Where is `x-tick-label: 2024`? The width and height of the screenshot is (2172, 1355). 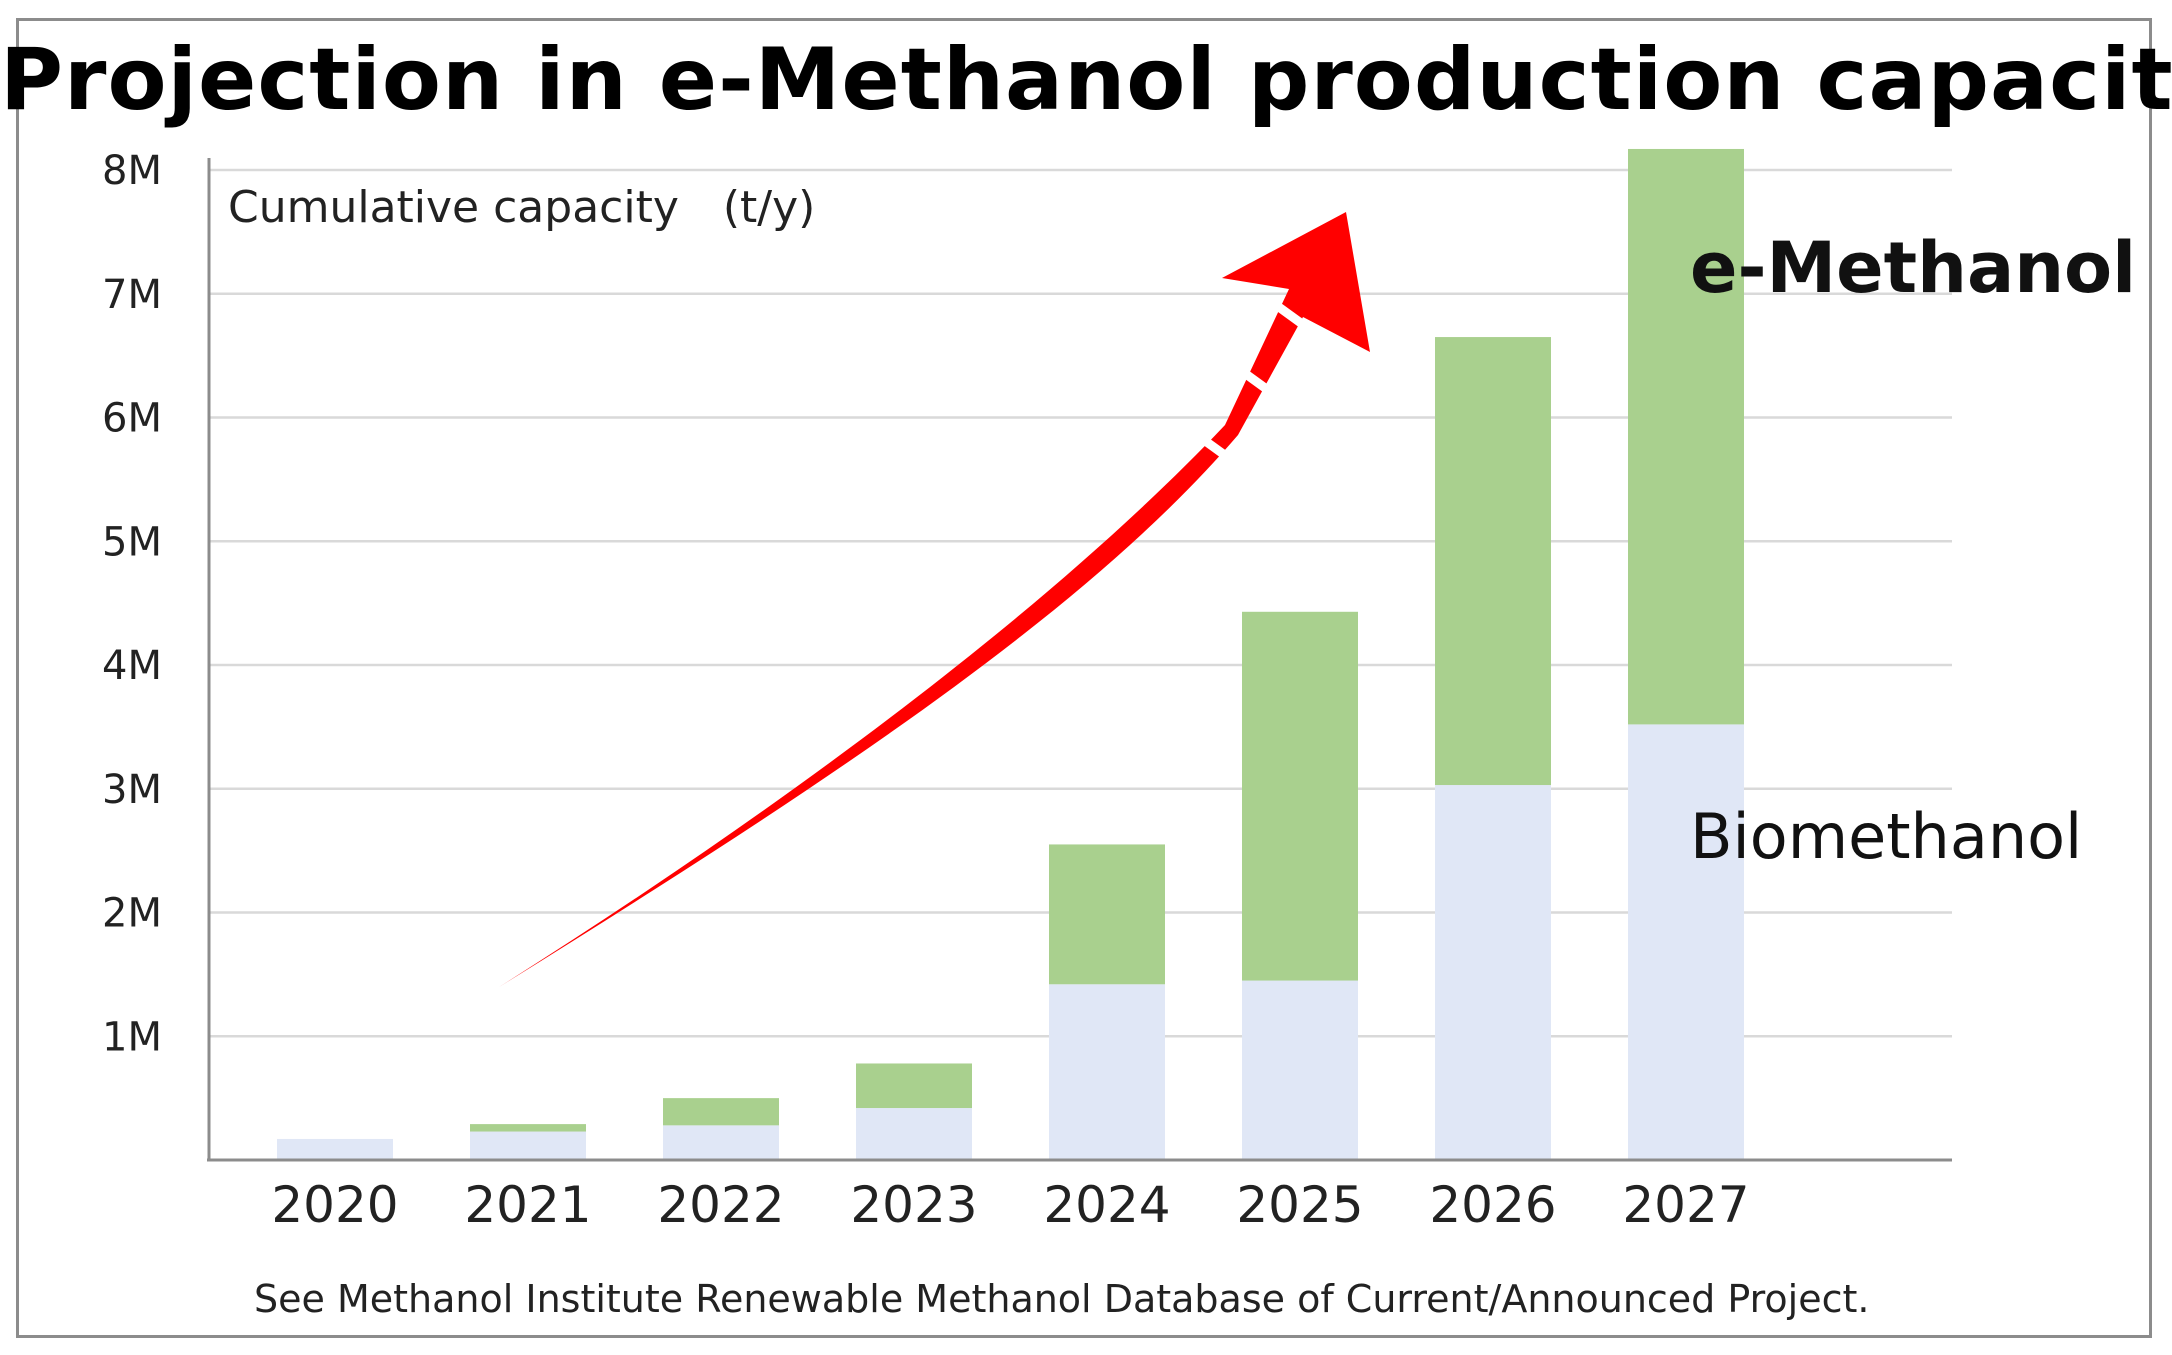 x-tick-label: 2024 is located at coordinates (1106, 1205).